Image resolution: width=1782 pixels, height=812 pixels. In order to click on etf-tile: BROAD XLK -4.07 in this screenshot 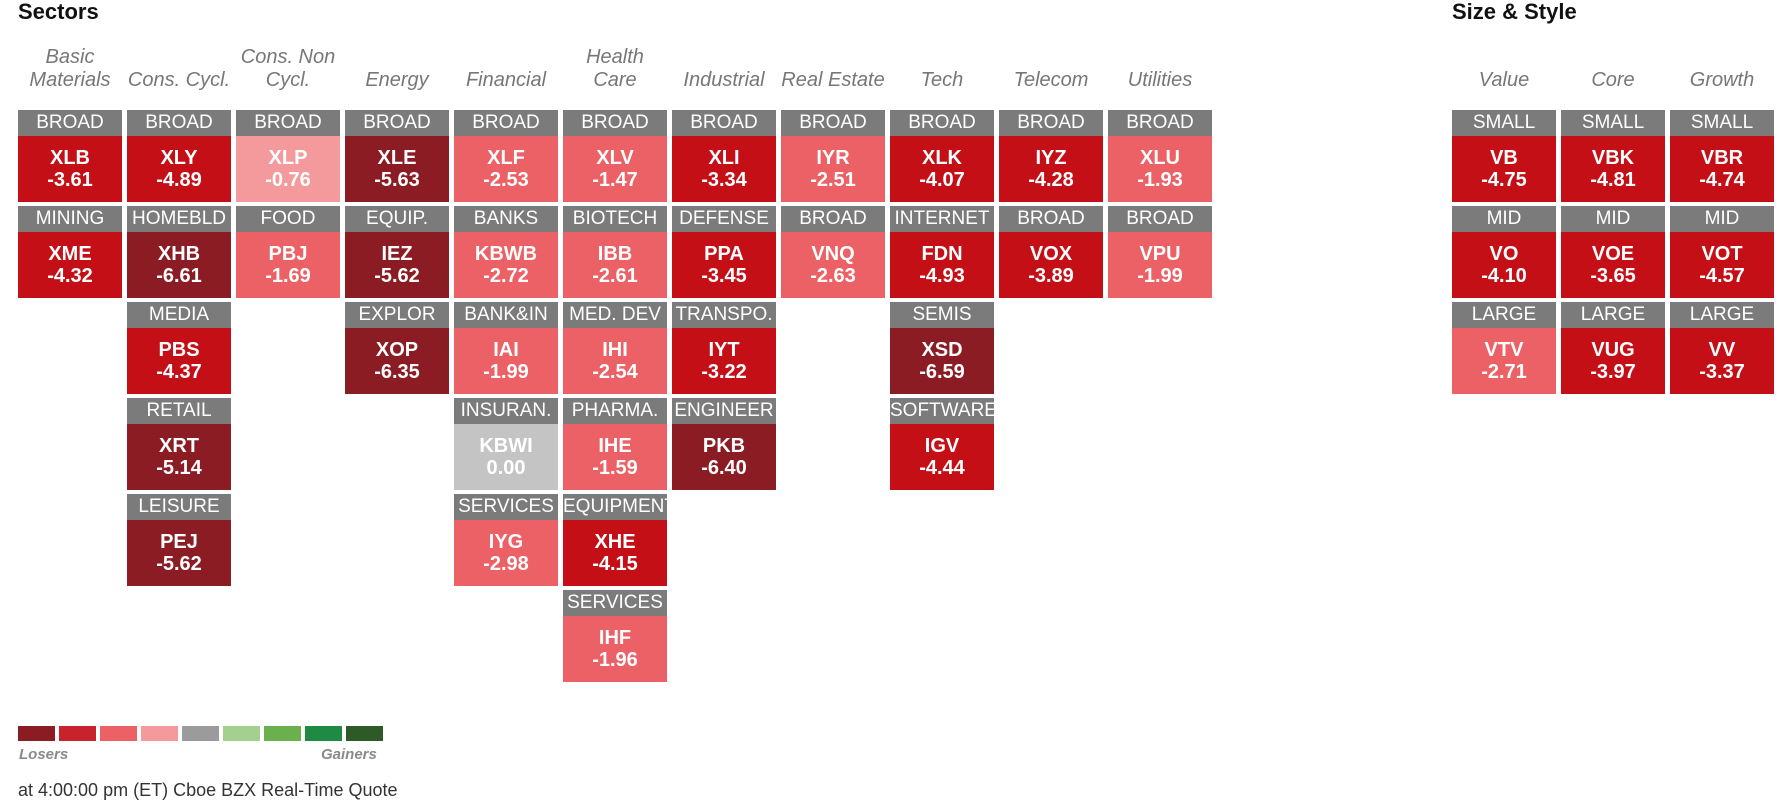, I will do `click(942, 156)`.